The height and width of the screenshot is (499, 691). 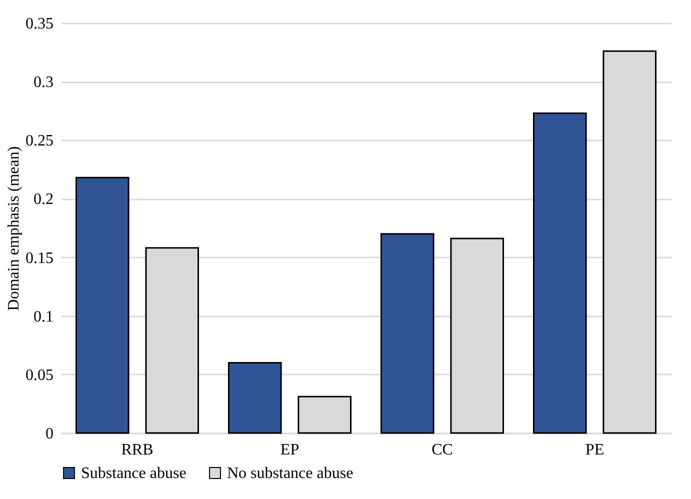 I want to click on x-tick-label: EP, so click(x=290, y=450).